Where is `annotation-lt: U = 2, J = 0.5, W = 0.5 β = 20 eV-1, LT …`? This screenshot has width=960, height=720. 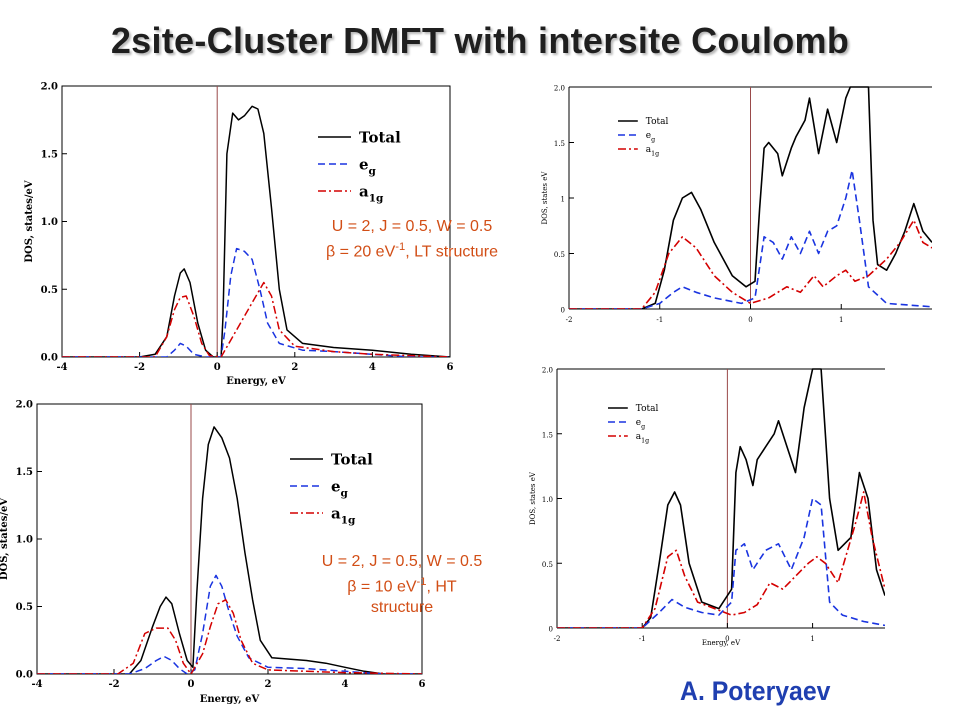
annotation-lt: U = 2, J = 0.5, W = 0.5 β = 20 eV-1, LT … is located at coordinates (412, 239).